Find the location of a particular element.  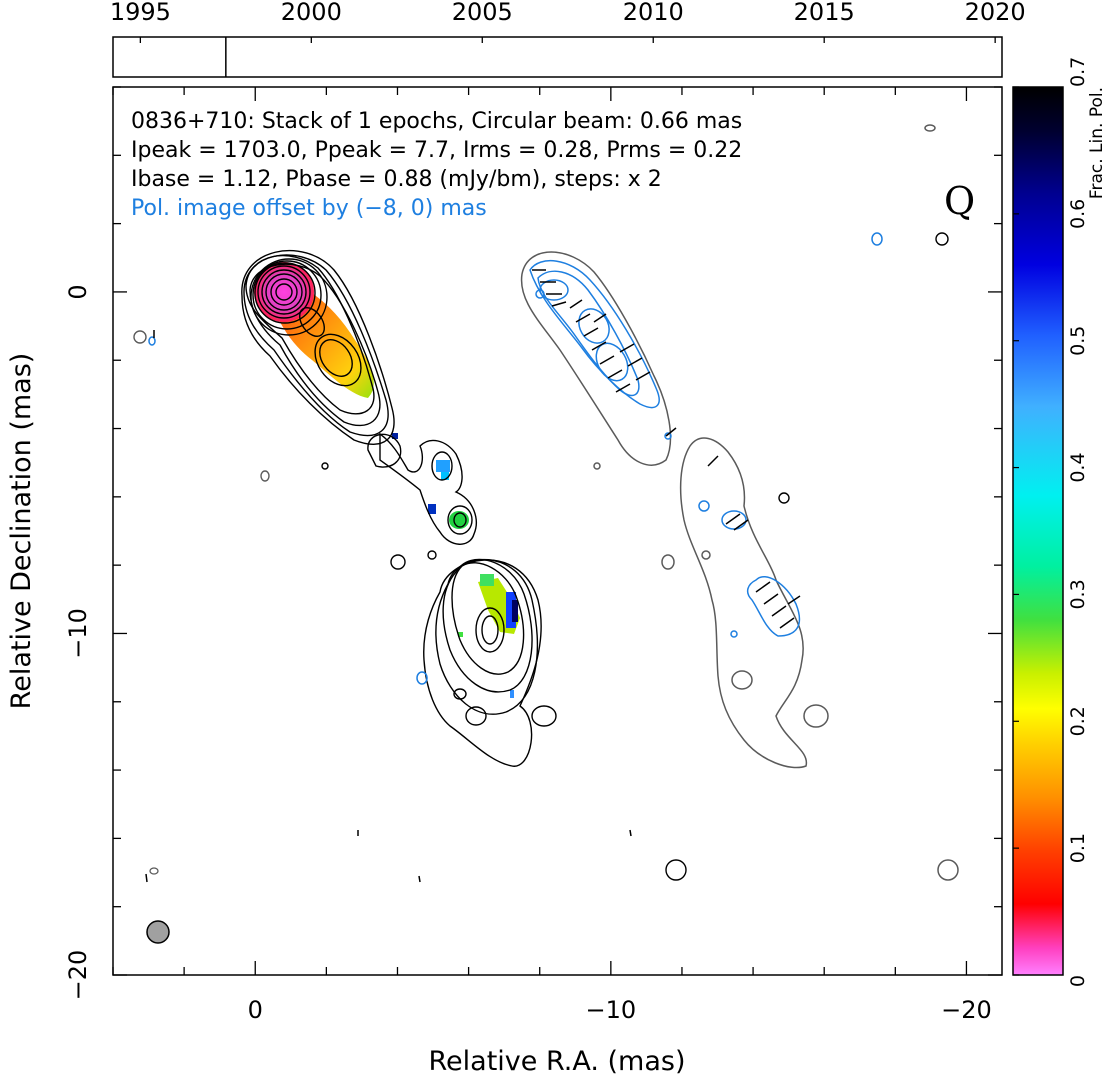

colorbar-gradient is located at coordinates (1038, 531).